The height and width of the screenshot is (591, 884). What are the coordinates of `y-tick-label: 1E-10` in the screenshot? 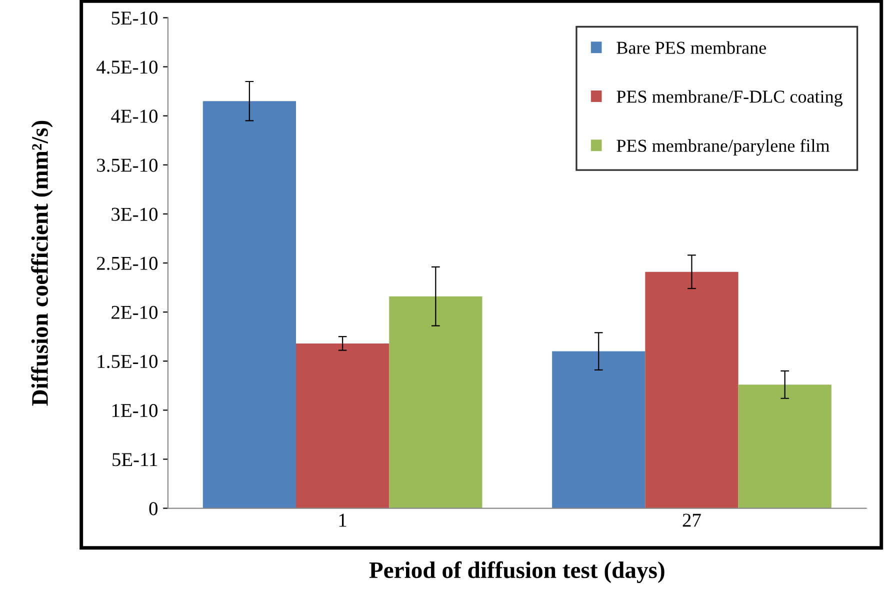 It's located at (135, 411).